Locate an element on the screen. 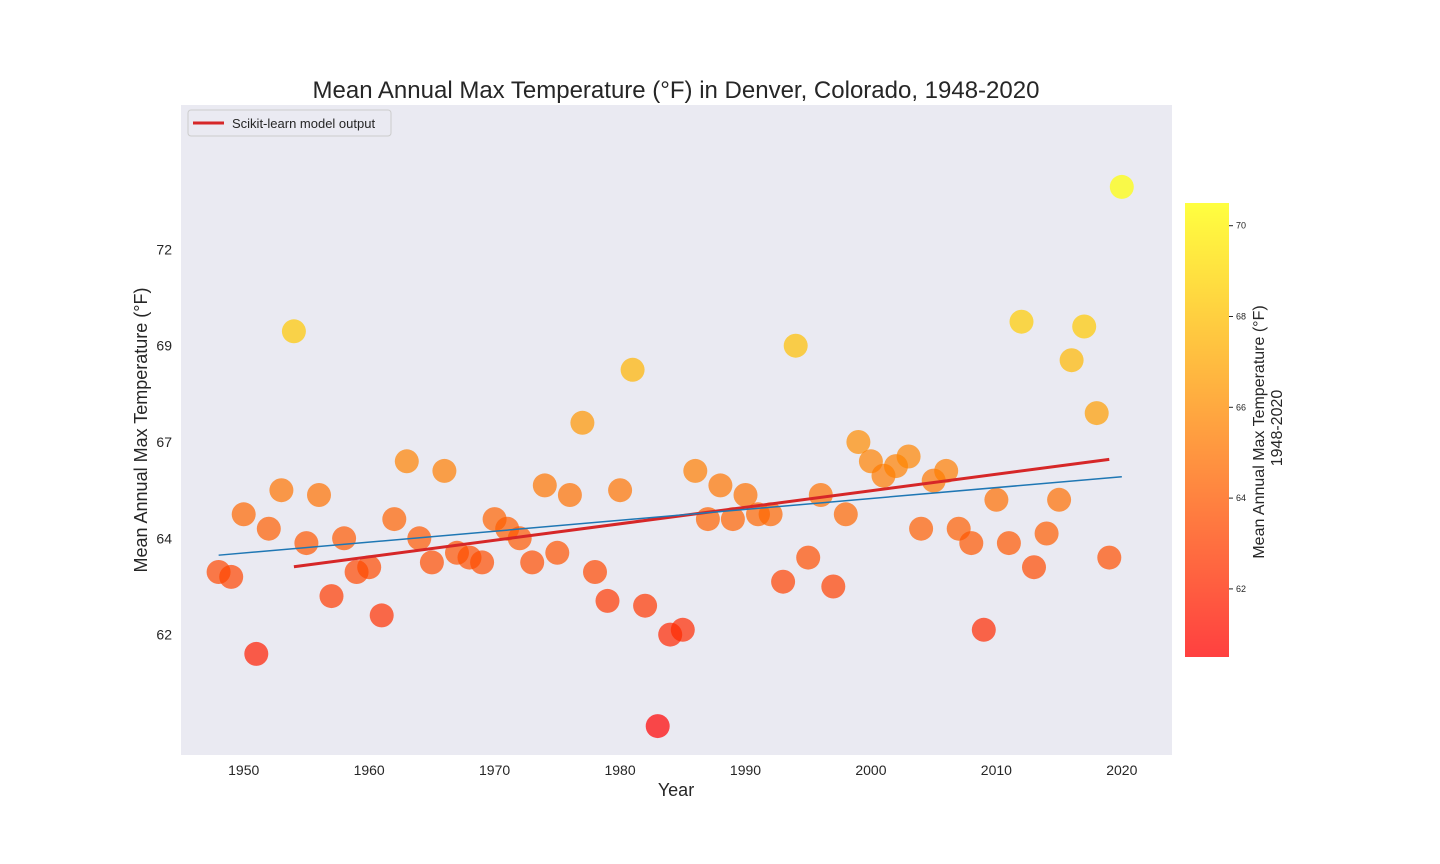 Image resolution: width=1440 pixels, height=864 pixels. scatter-point-1957 is located at coordinates (331, 596).